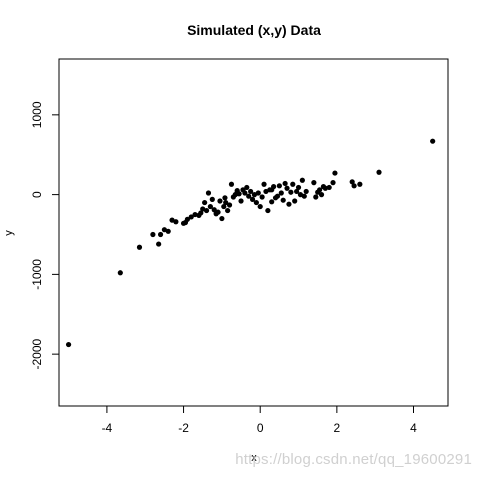  What do you see at coordinates (107, 428) in the screenshot?
I see `x-tick-label: -4` at bounding box center [107, 428].